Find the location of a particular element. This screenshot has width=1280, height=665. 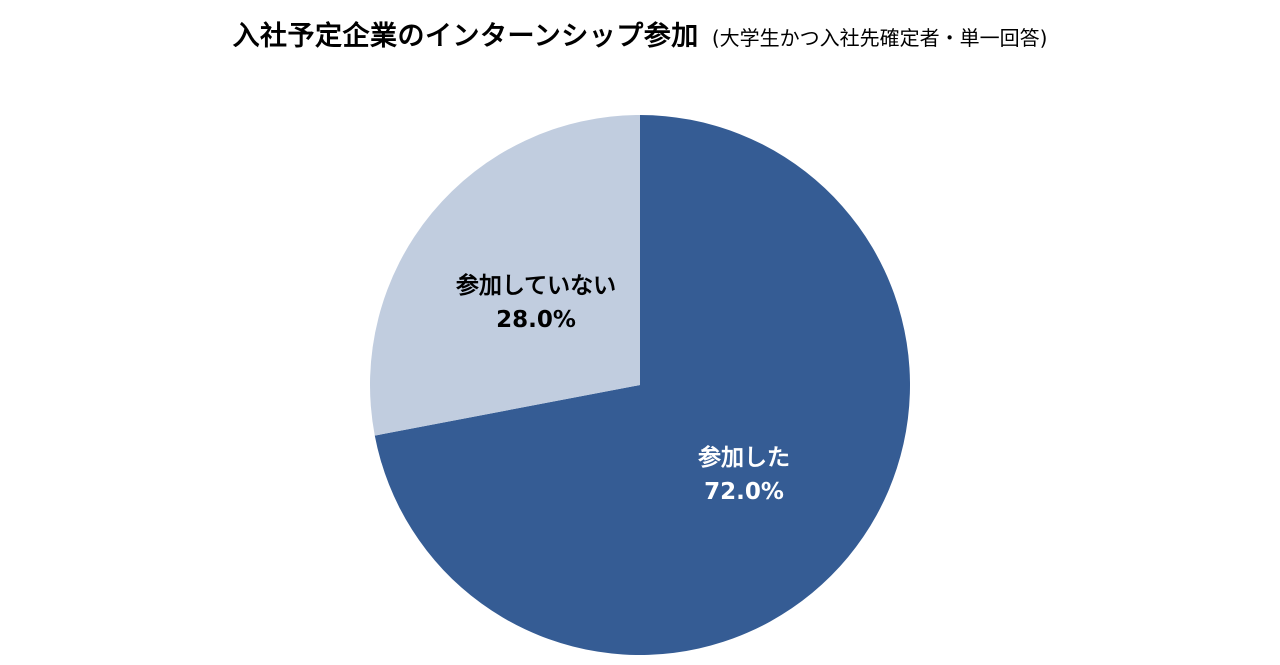

slice-value-1: 28.0% is located at coordinates (536, 320).